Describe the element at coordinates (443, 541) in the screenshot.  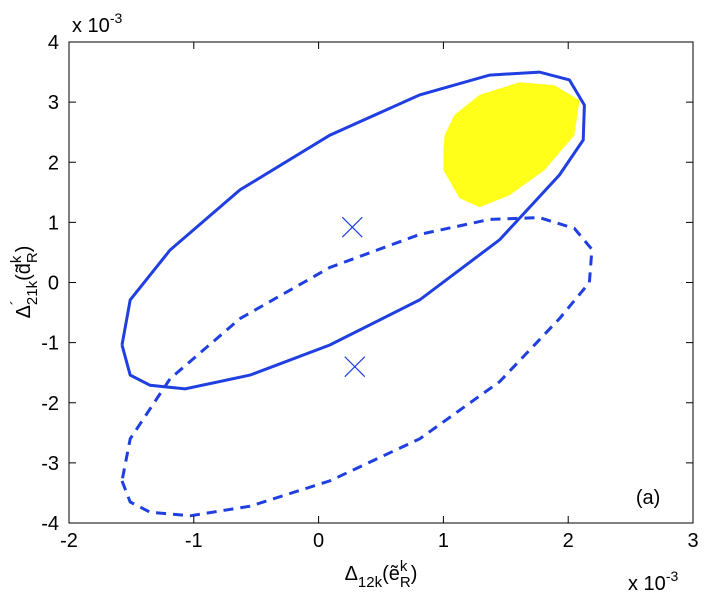
I see `x-tick-label: 1` at that location.